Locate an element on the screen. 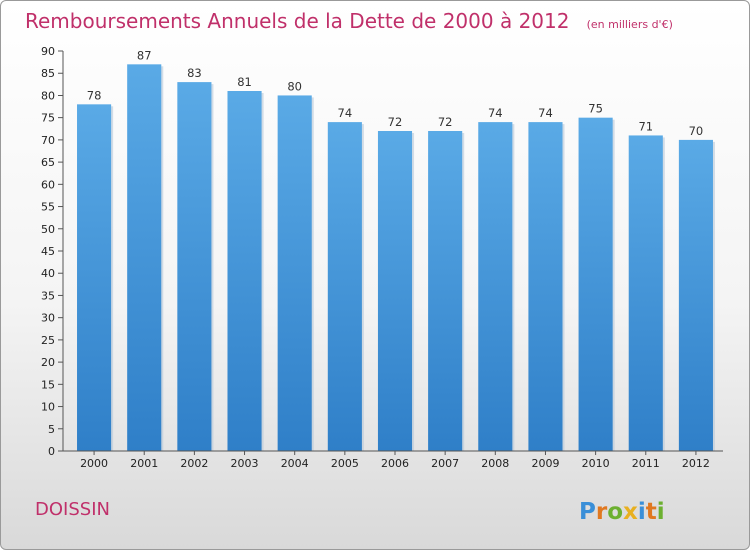  bar-value-label: 71 is located at coordinates (645, 126).